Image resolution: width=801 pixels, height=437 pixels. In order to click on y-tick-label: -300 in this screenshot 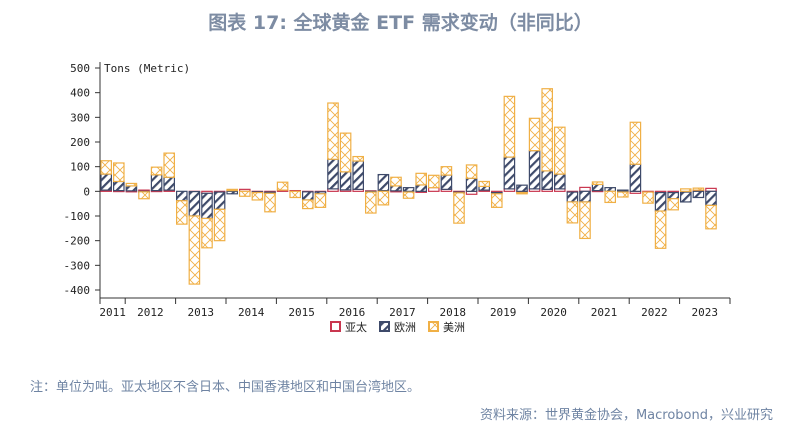, I will do `click(77, 265)`.